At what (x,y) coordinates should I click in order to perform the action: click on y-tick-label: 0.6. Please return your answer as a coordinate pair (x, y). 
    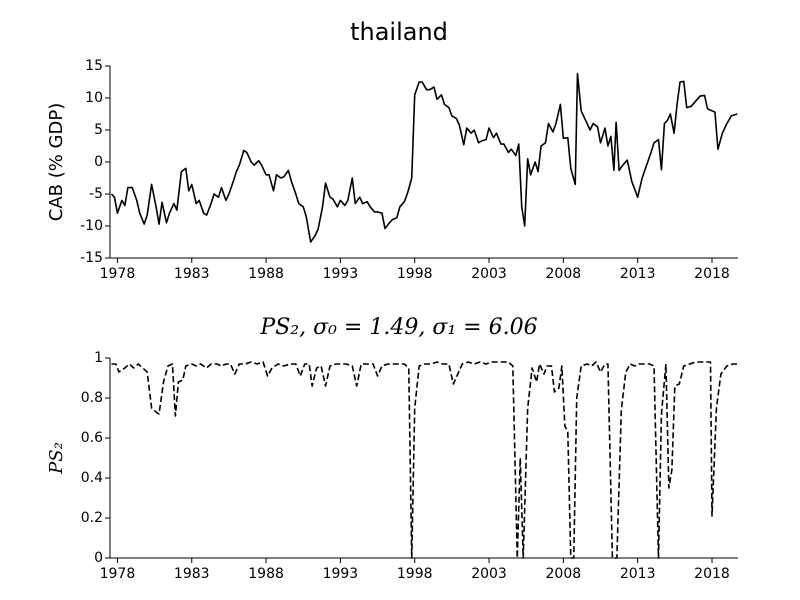
    Looking at the image, I should click on (92, 438).